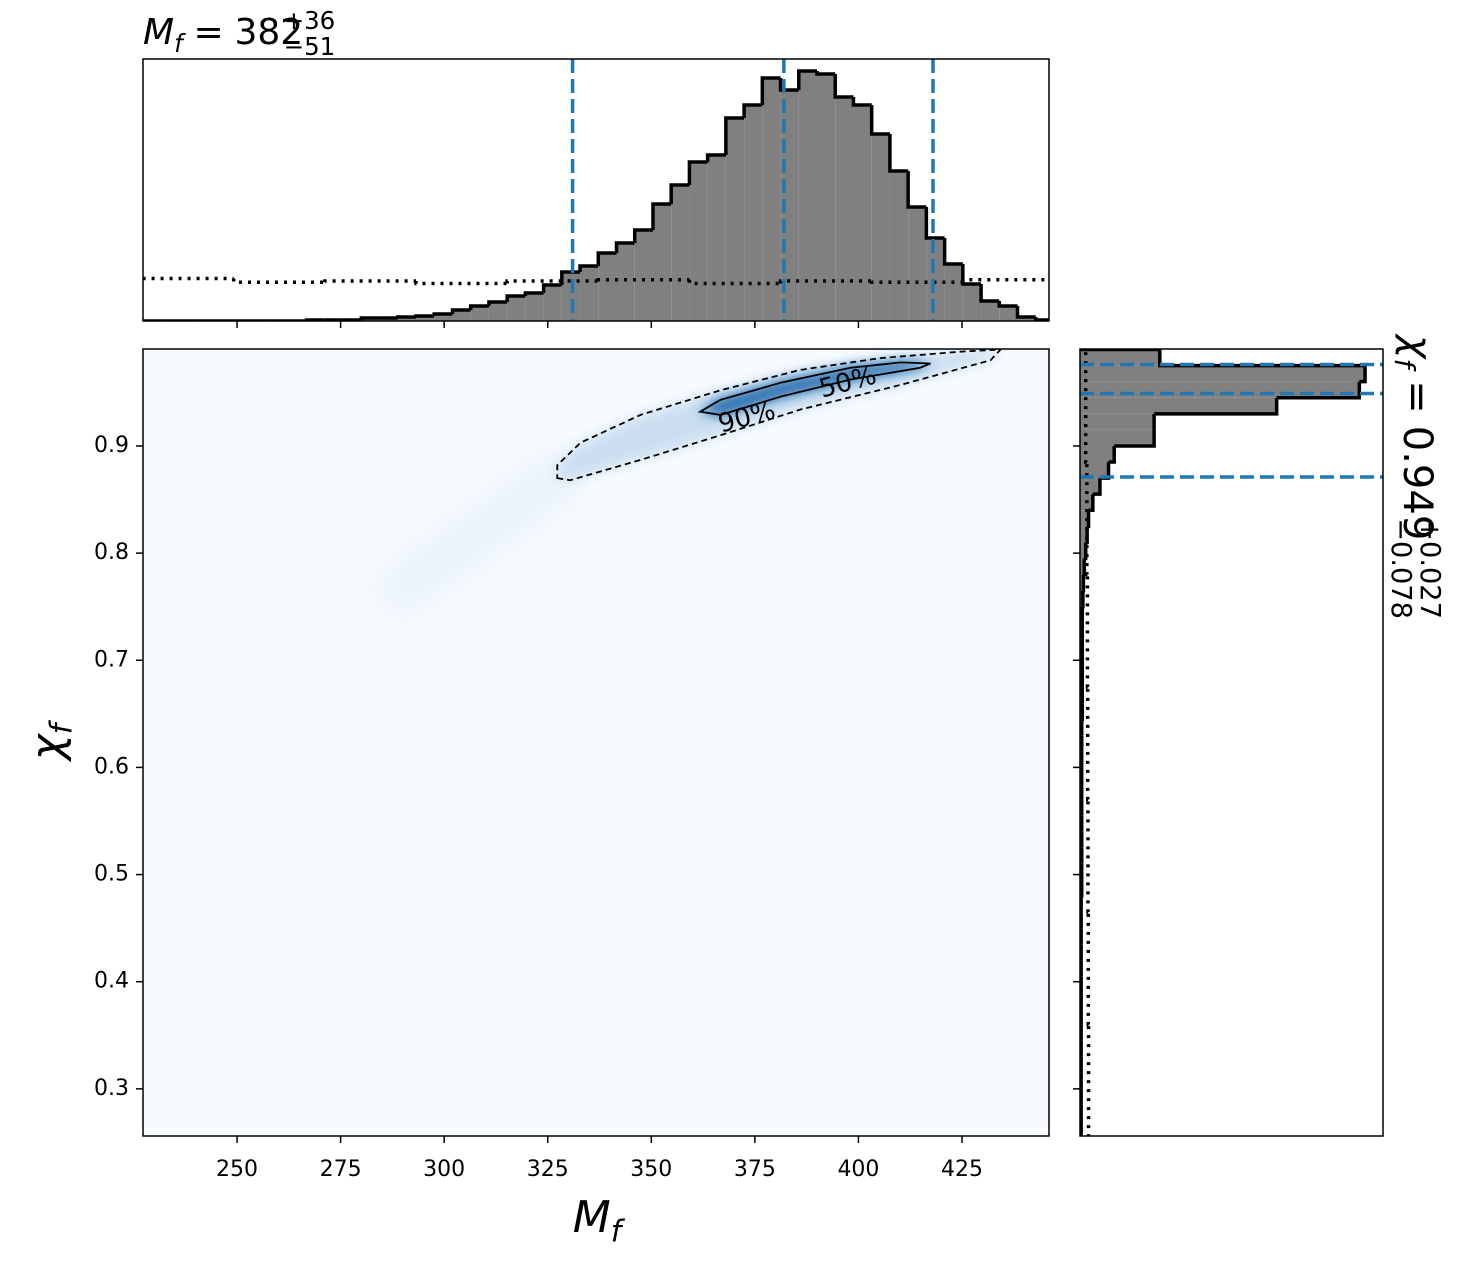  I want to click on y-label: χf, so click(51, 740).